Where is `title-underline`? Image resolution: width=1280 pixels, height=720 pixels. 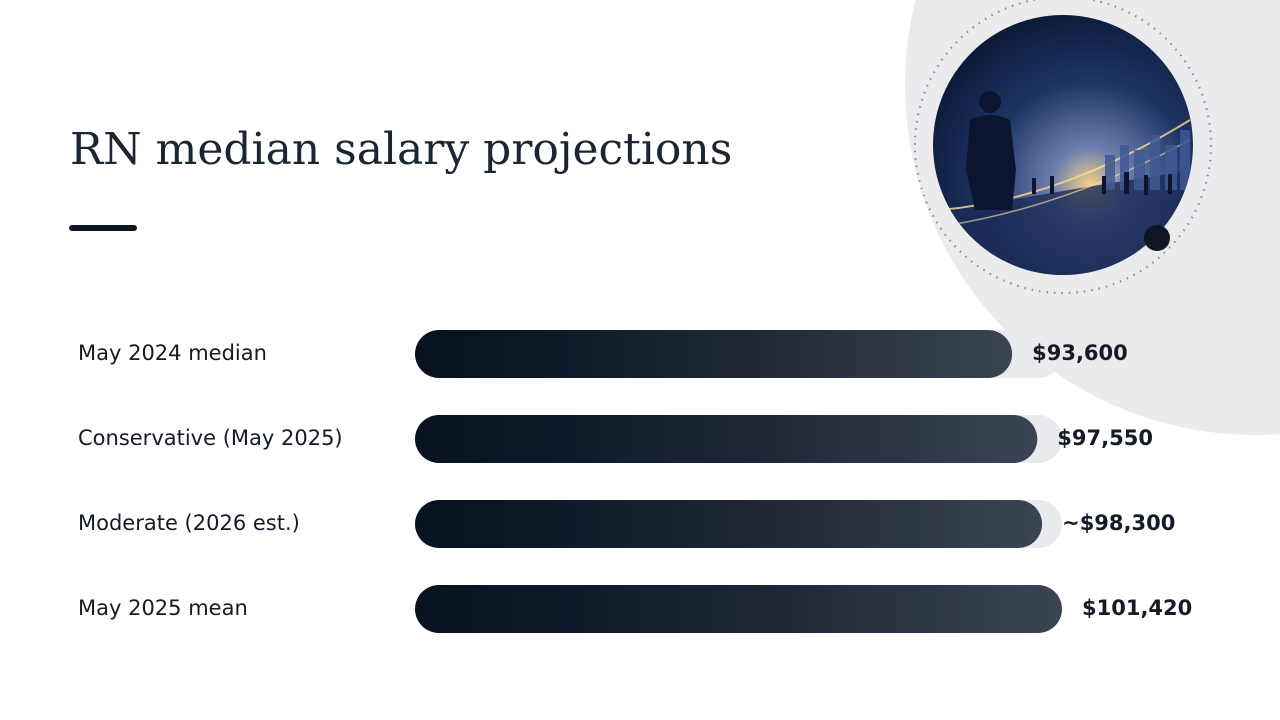
title-underline is located at coordinates (103, 228).